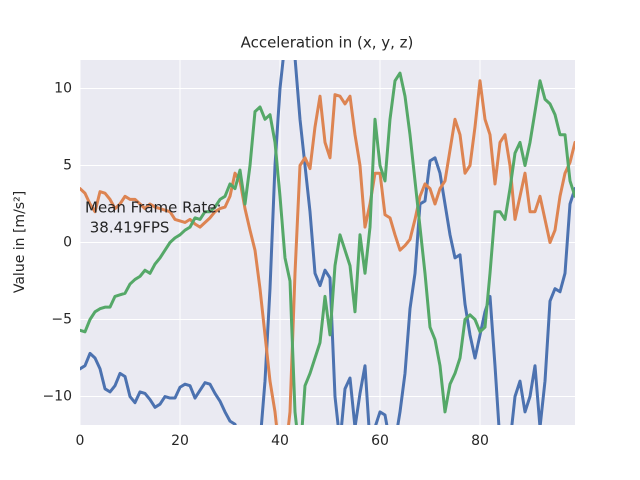  What do you see at coordinates (67, 165) in the screenshot?
I see `y-tick-label: 5` at bounding box center [67, 165].